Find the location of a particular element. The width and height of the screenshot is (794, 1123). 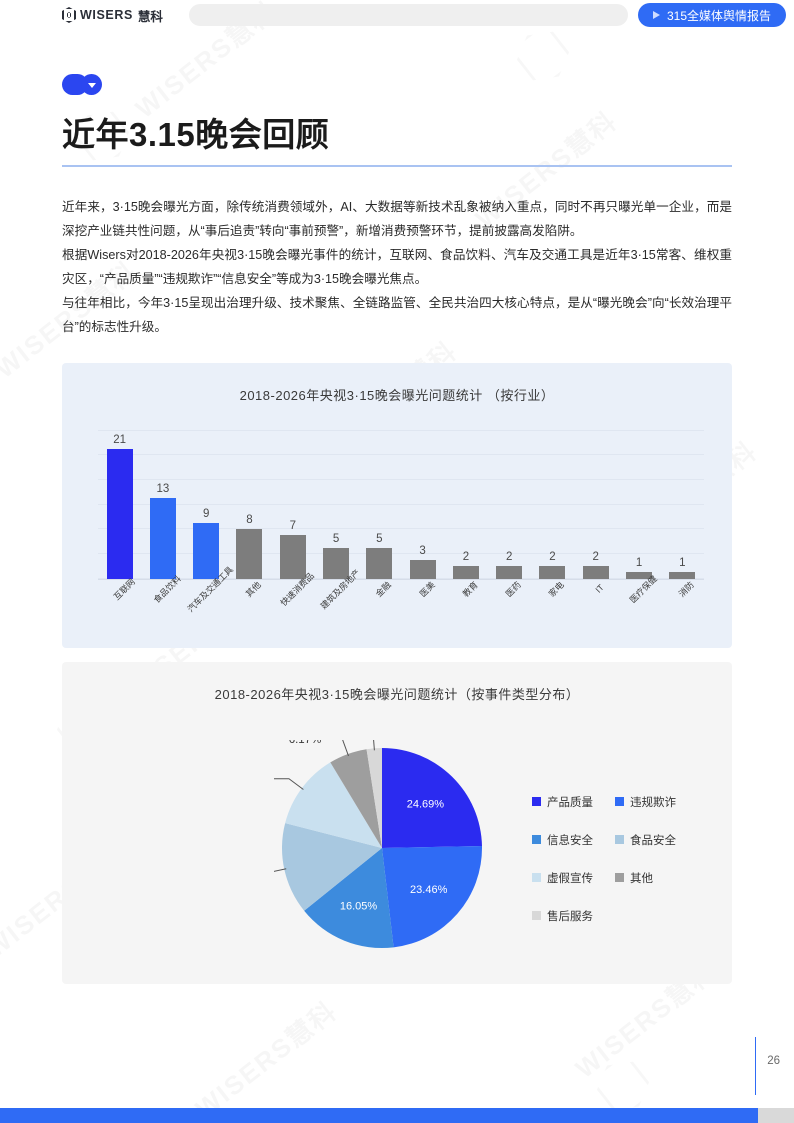

bar-value-label: 7 is located at coordinates (292, 526).